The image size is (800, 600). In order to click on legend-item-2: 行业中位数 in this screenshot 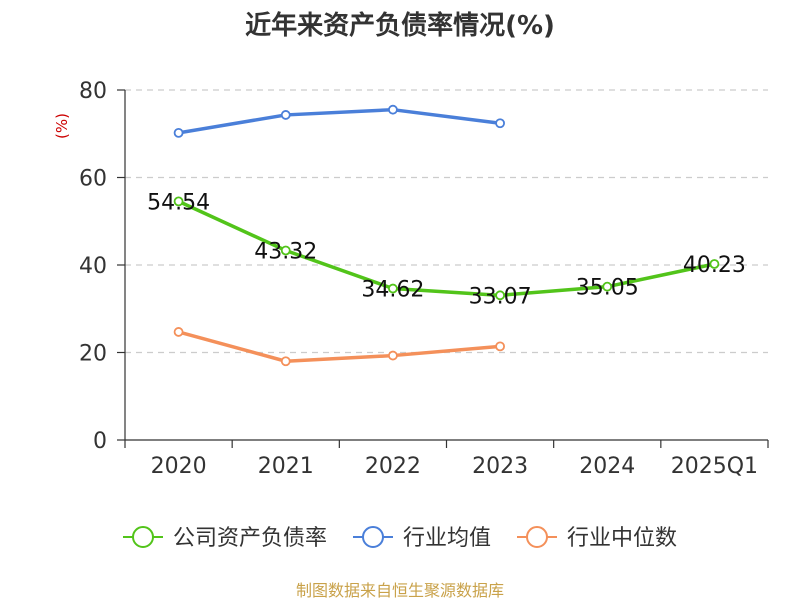, I will do `click(597, 538)`.